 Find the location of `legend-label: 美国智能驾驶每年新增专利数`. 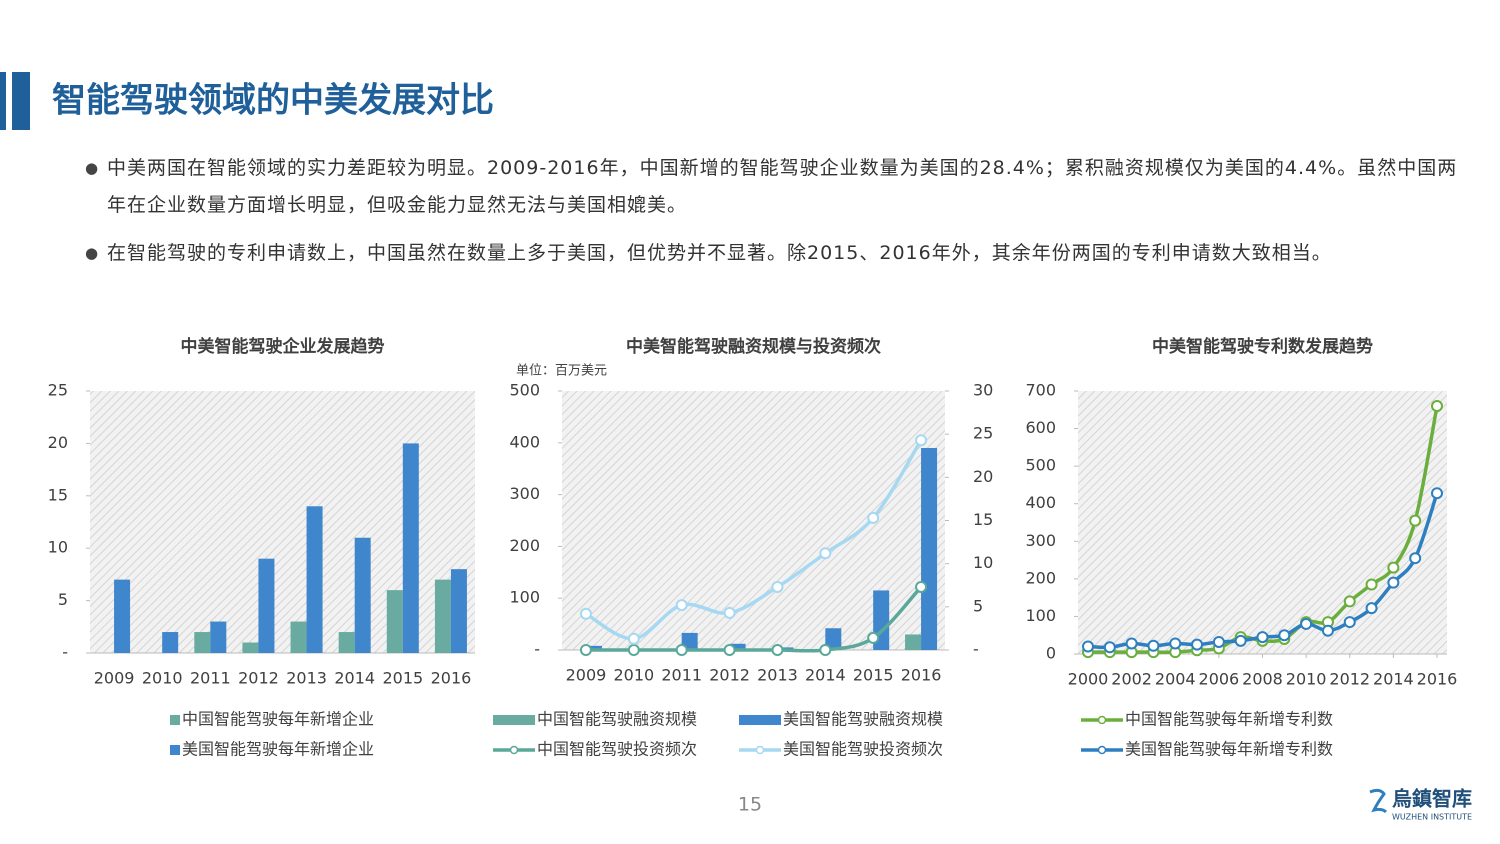

legend-label: 美国智能驾驶每年新增专利数 is located at coordinates (1229, 749).